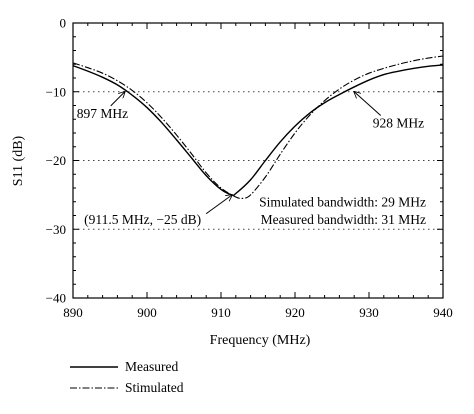 The image size is (474, 414). Describe the element at coordinates (369, 312) in the screenshot. I see `x-tick-label: 930` at that location.